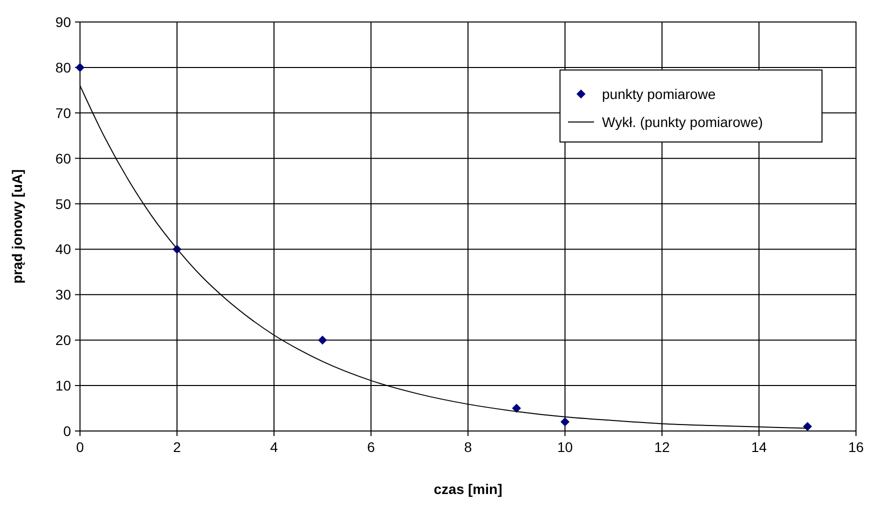  What do you see at coordinates (682, 122) in the screenshot?
I see `legend-label: Wykł. (punkty pomiarowe)` at bounding box center [682, 122].